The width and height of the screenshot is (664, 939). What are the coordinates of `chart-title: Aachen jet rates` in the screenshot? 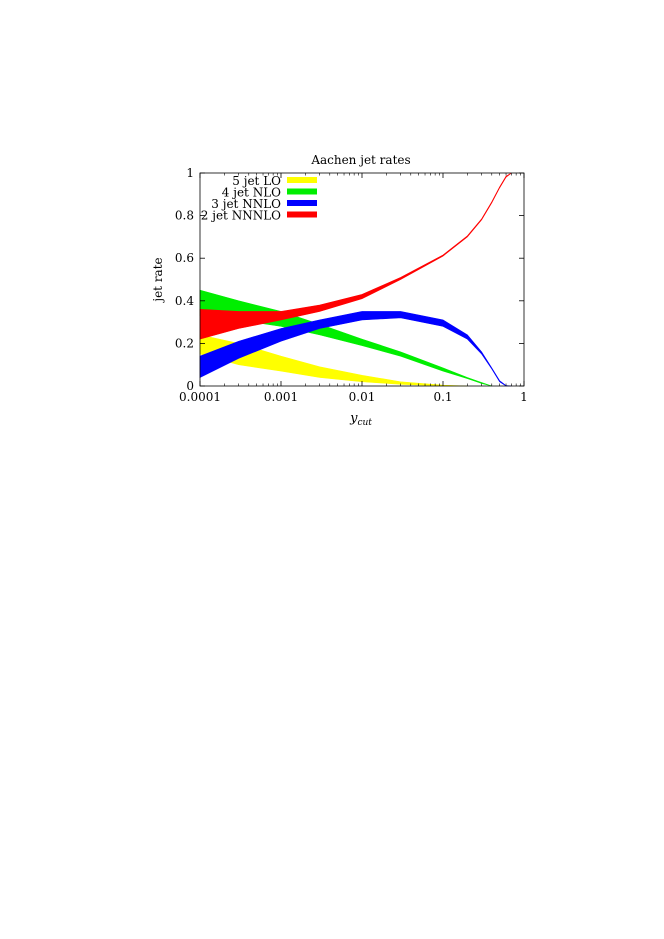 It's located at (360, 160).